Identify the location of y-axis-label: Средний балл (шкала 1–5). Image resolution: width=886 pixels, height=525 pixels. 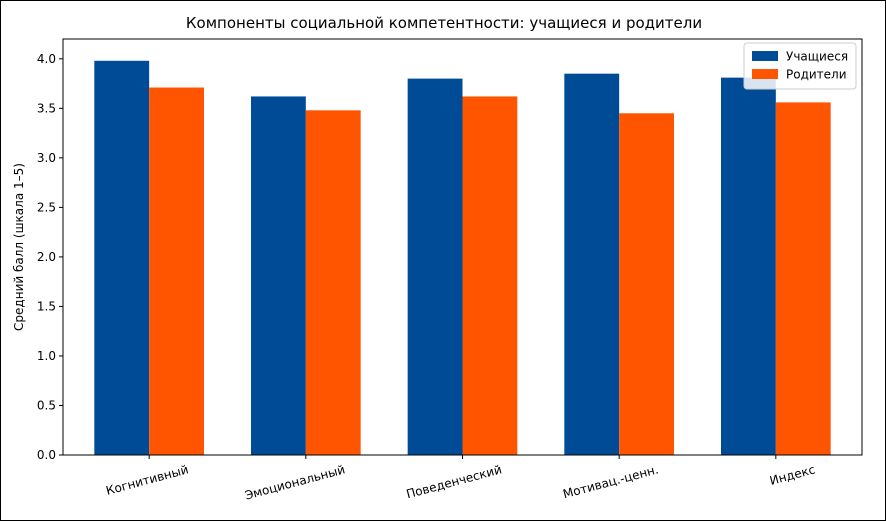
(19, 247).